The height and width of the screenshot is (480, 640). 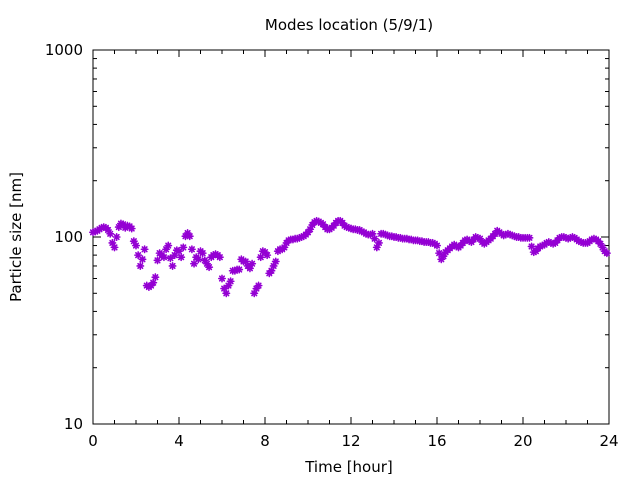 What do you see at coordinates (265, 441) in the screenshot?
I see `x-tick-label: 8` at bounding box center [265, 441].